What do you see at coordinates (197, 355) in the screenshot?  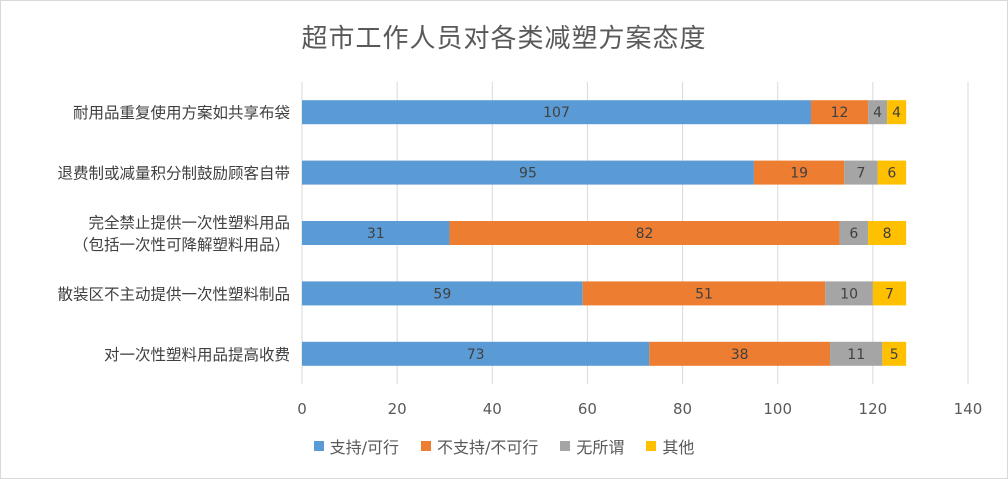 I see `category-label: 对一次性塑料用品提高收费` at bounding box center [197, 355].